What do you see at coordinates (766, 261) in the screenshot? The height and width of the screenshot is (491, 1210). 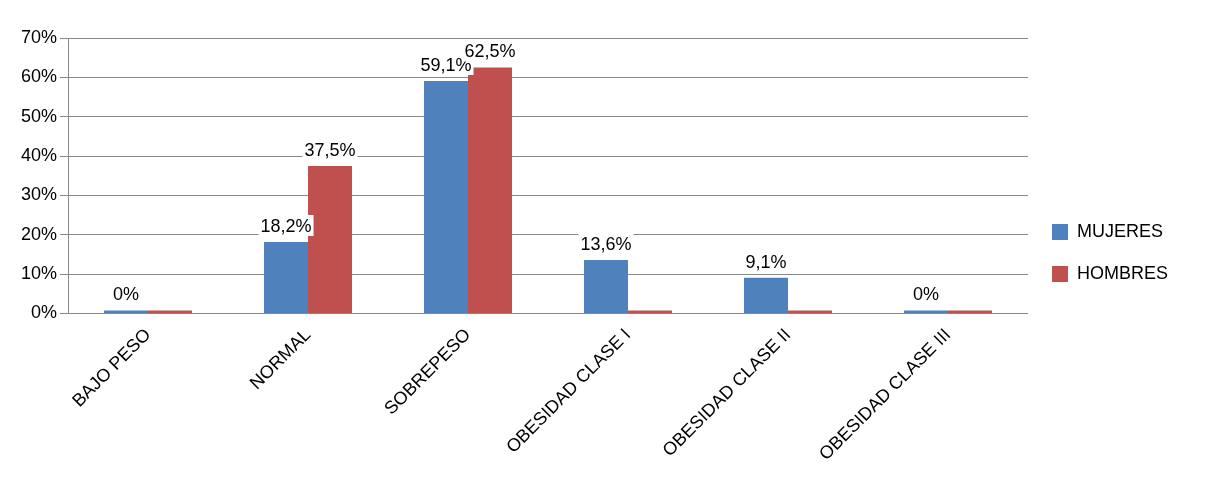 I see `data-label: 9,1%` at bounding box center [766, 261].